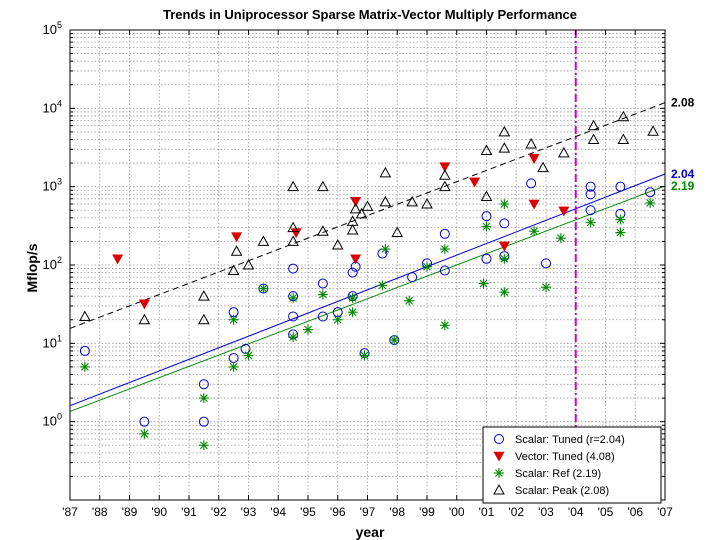 The height and width of the screenshot is (540, 720). Describe the element at coordinates (683, 174) in the screenshot. I see `trend-line-label: 2.04` at that location.